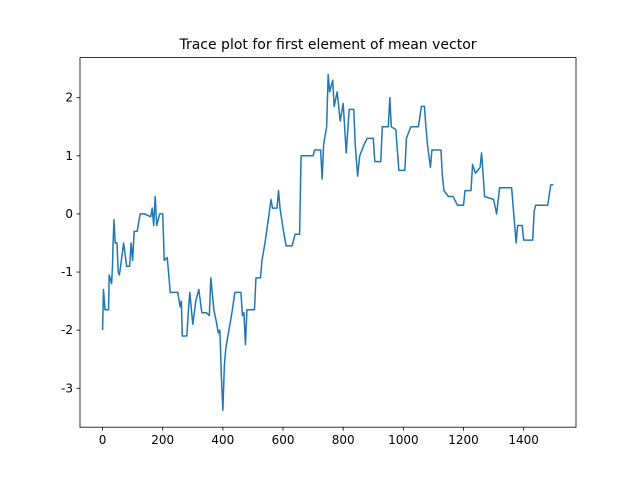  Describe the element at coordinates (343, 440) in the screenshot. I see `x-tick-label: 800` at that location.